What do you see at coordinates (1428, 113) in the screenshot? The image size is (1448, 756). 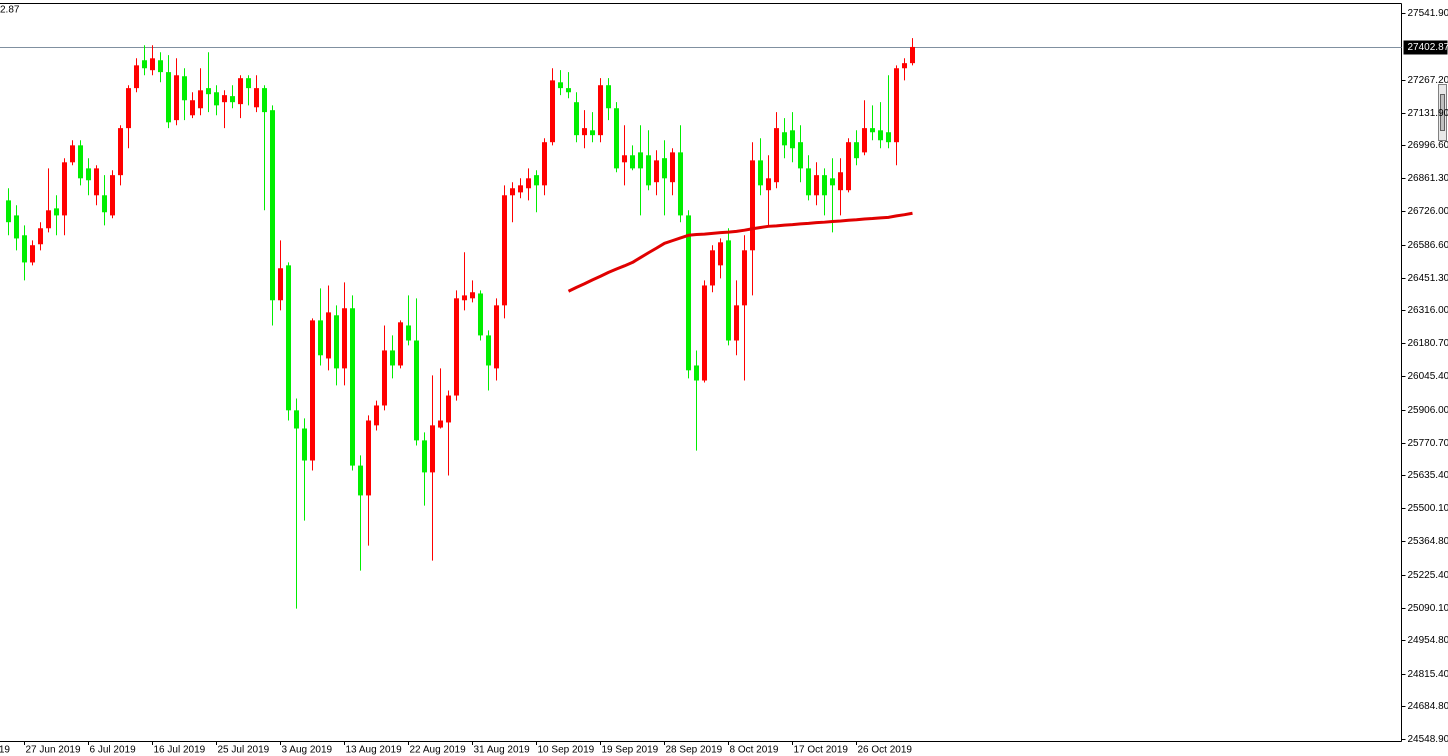 I see `y-tick-label: 27131.90` at bounding box center [1428, 113].